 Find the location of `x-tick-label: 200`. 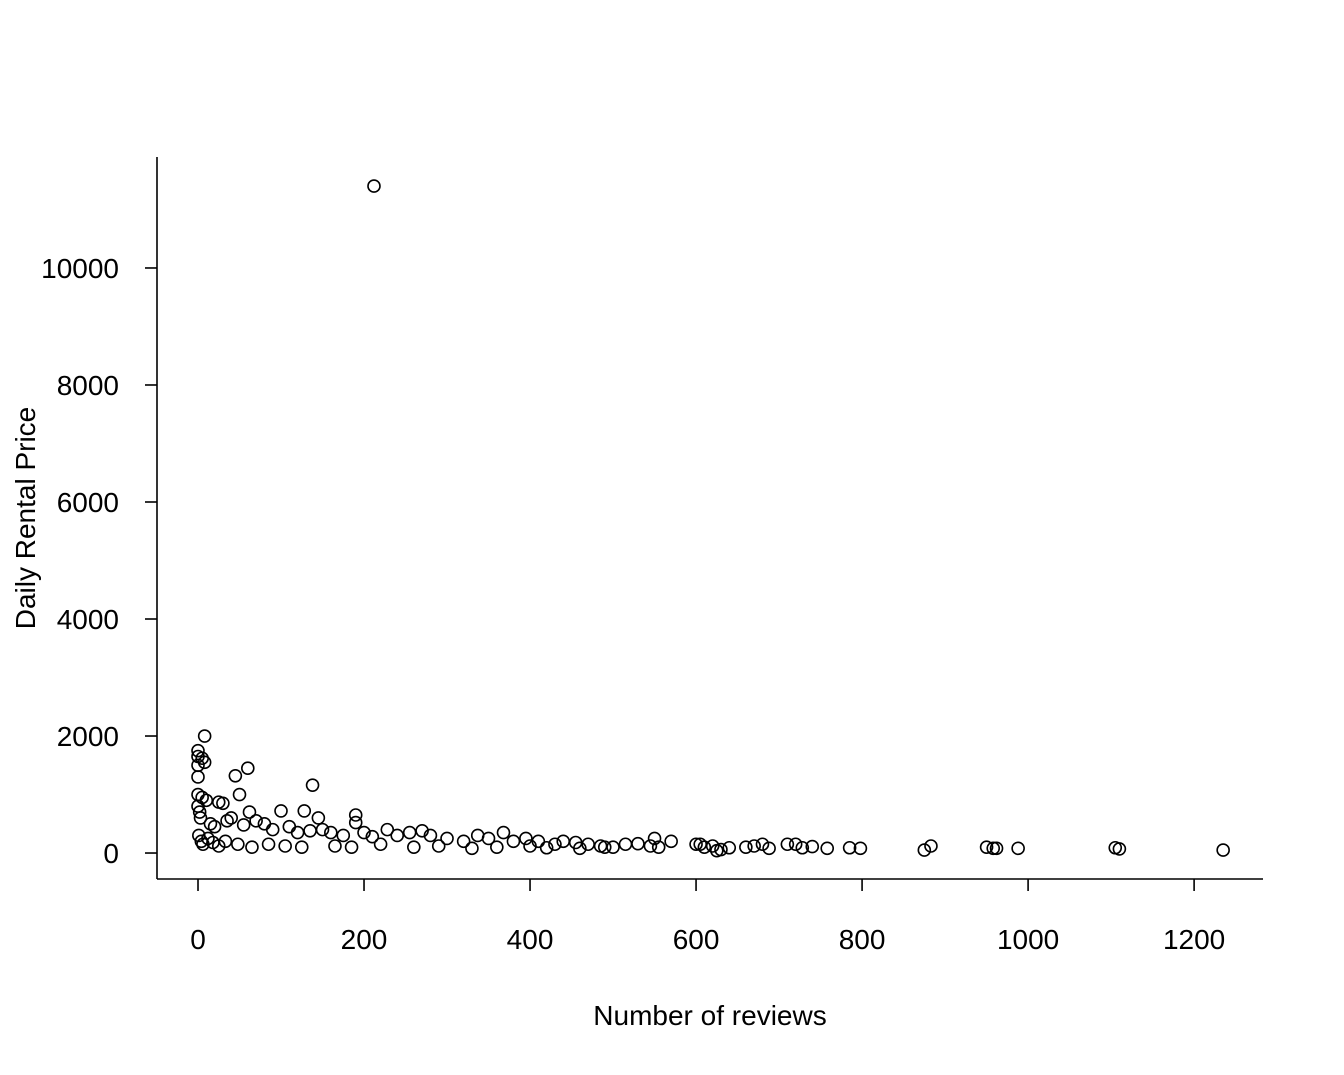

x-tick-label: 200 is located at coordinates (364, 939).